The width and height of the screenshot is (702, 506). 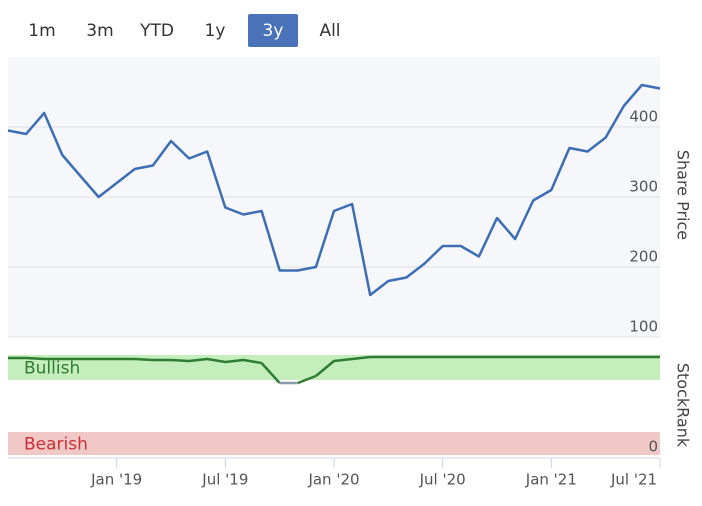 What do you see at coordinates (643, 257) in the screenshot?
I see `y-tick-label: 200` at bounding box center [643, 257].